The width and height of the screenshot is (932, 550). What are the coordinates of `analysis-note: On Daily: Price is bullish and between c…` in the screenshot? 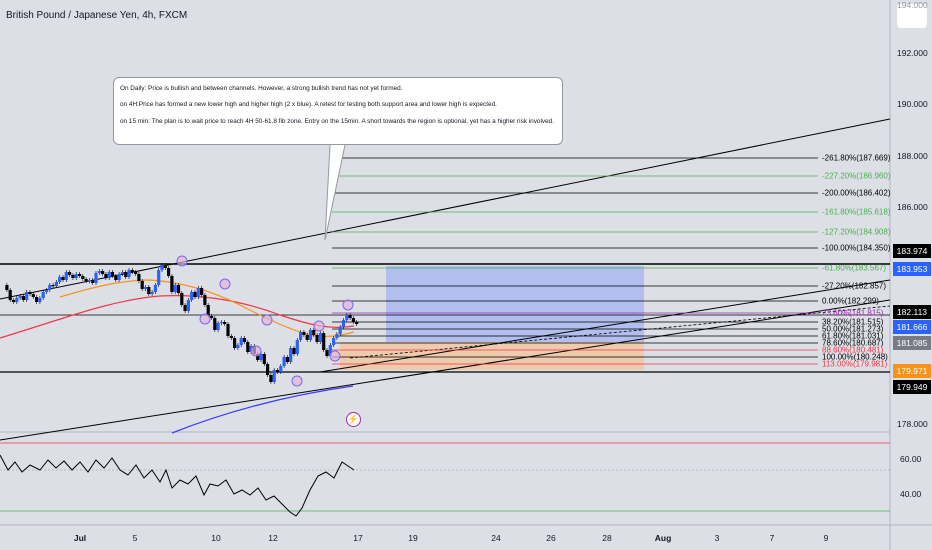 It's located at (338, 111).